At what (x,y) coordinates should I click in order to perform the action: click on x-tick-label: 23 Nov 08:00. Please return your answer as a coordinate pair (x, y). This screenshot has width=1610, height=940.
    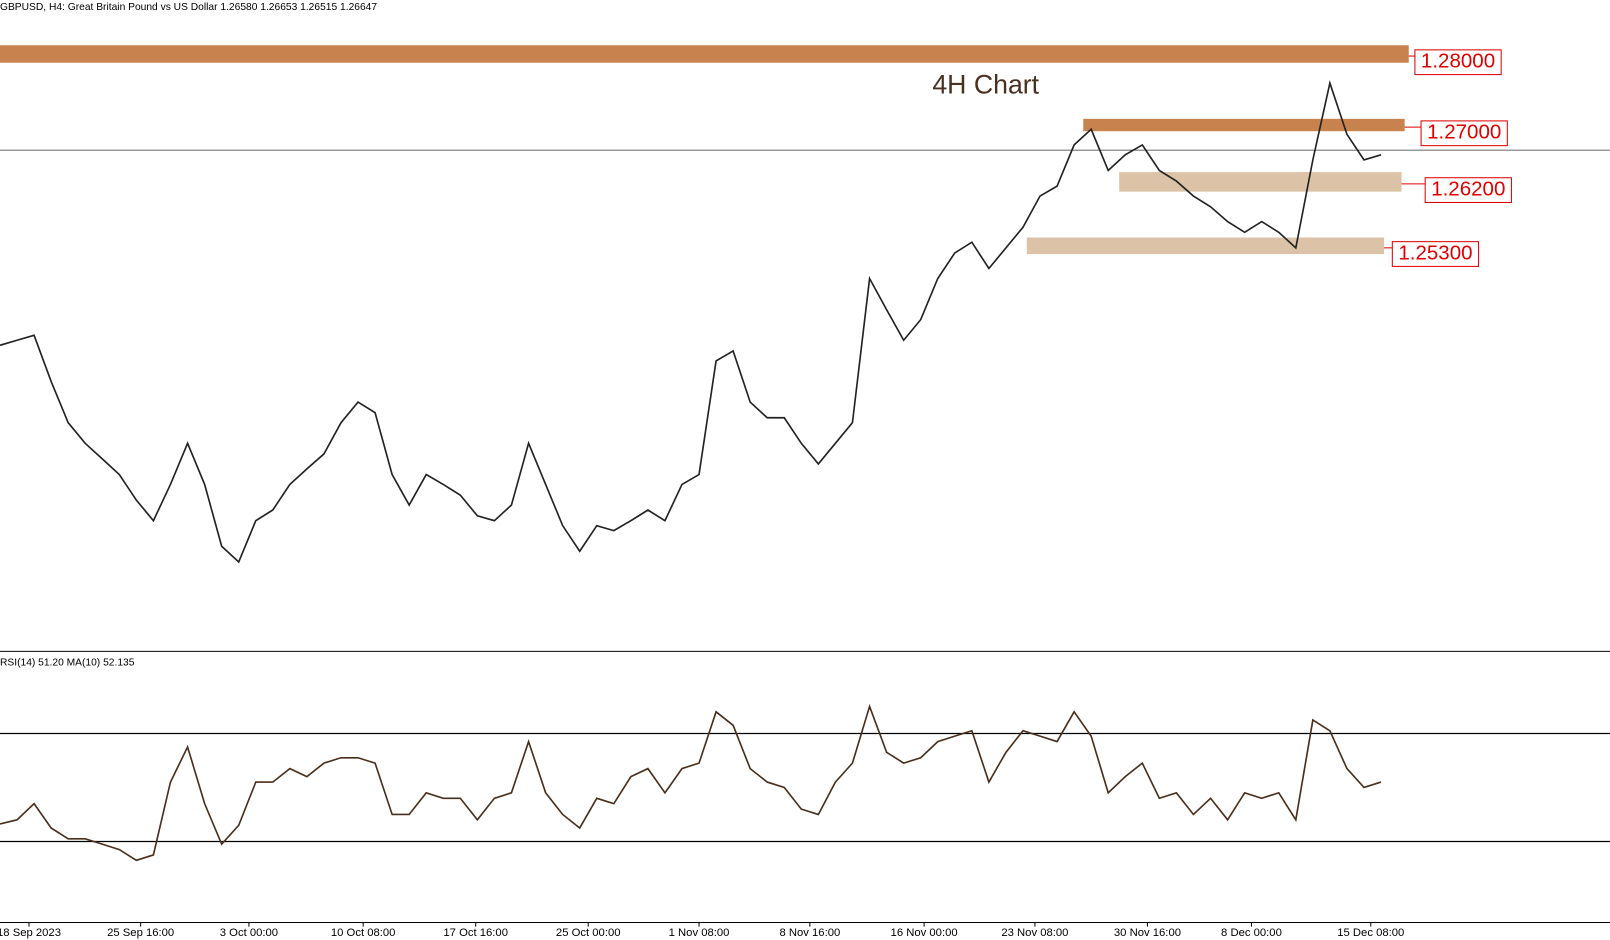
    Looking at the image, I should click on (1034, 933).